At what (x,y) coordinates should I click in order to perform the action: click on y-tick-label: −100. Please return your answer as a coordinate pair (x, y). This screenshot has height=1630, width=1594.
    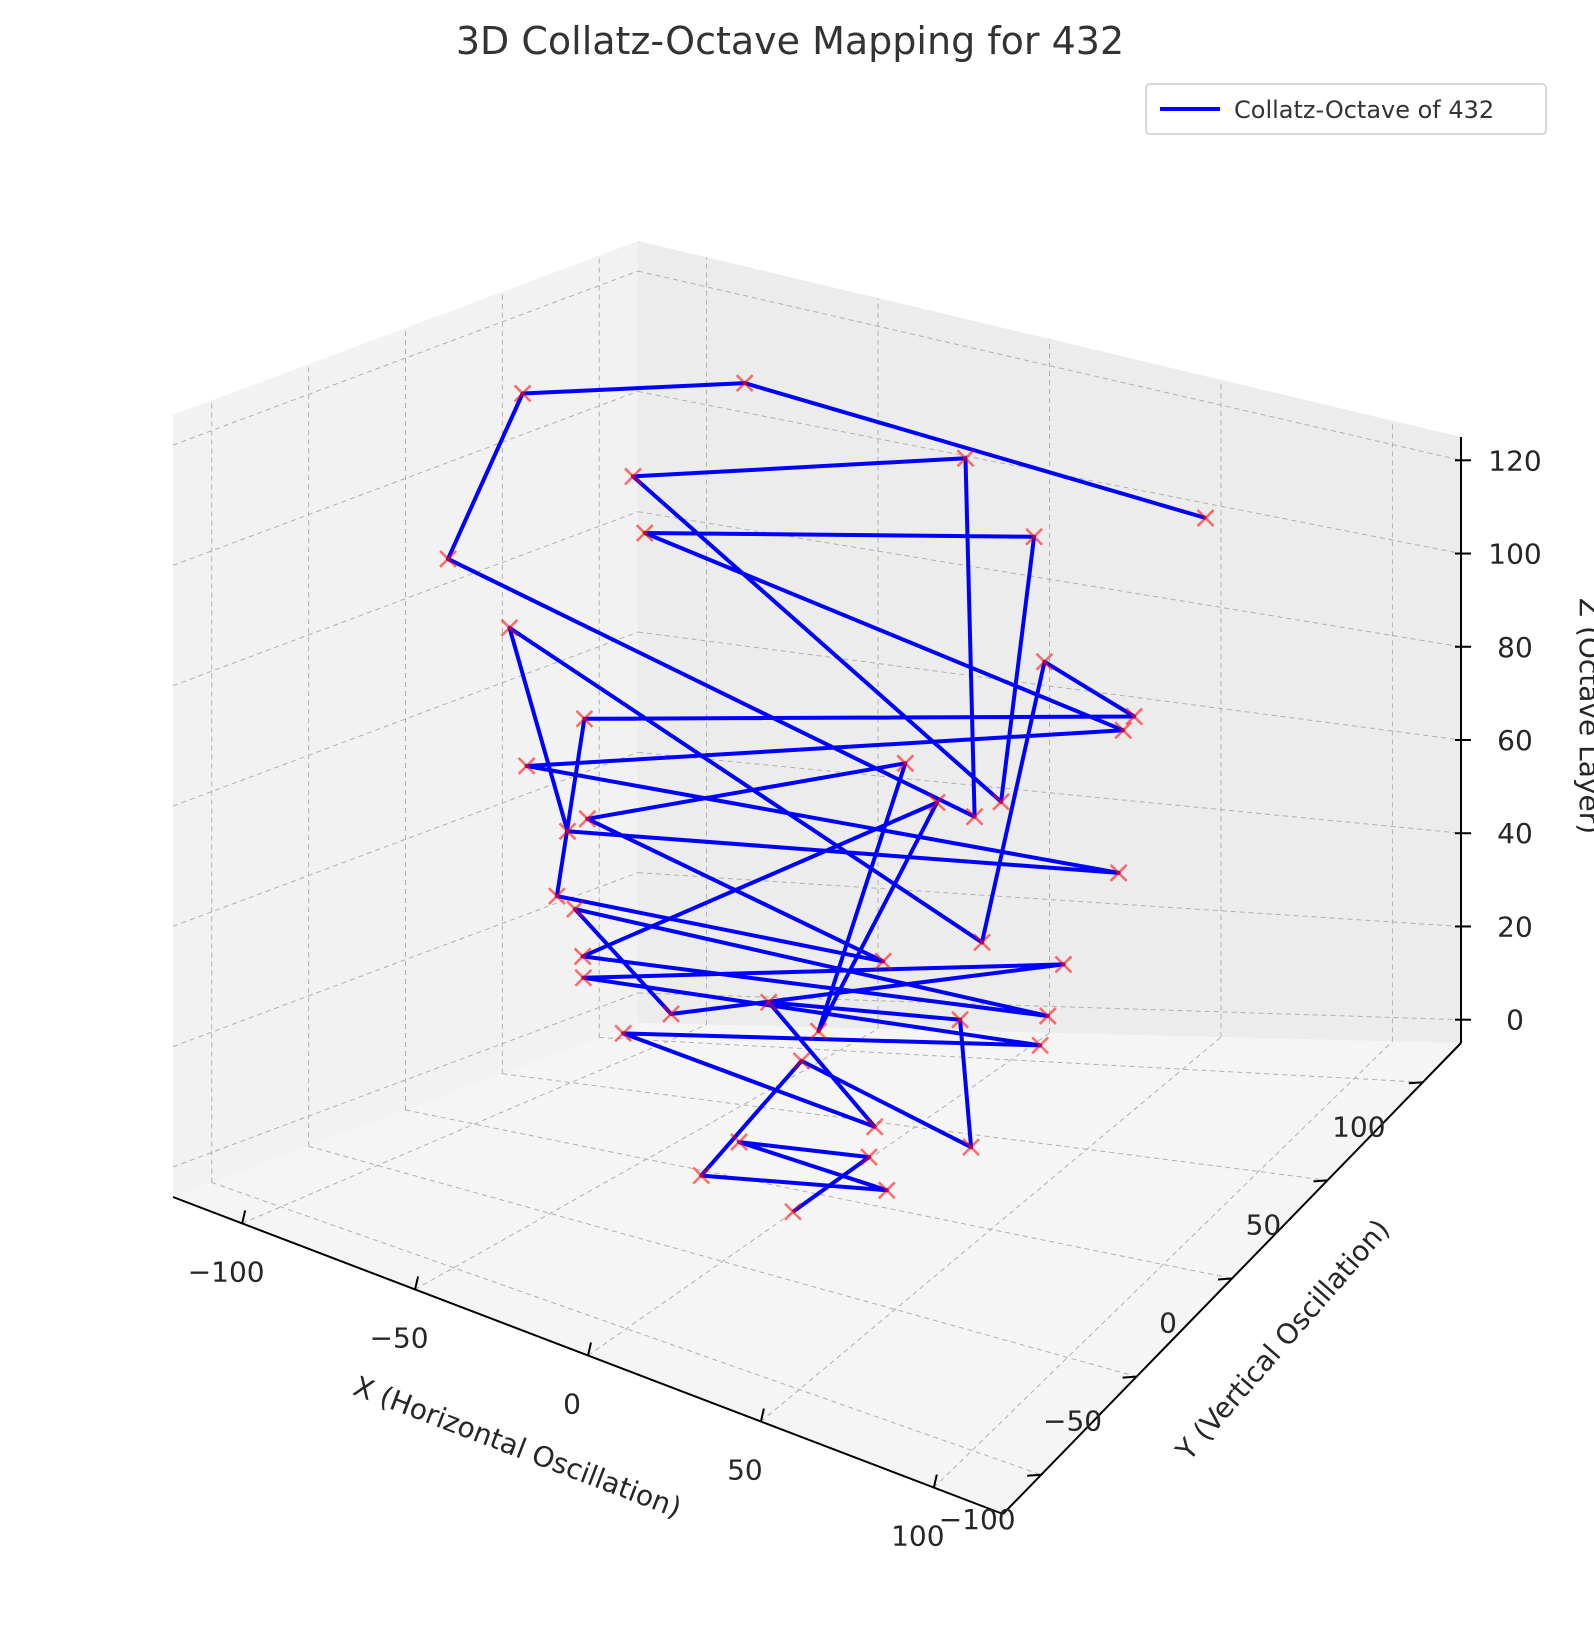
    Looking at the image, I should click on (977, 1519).